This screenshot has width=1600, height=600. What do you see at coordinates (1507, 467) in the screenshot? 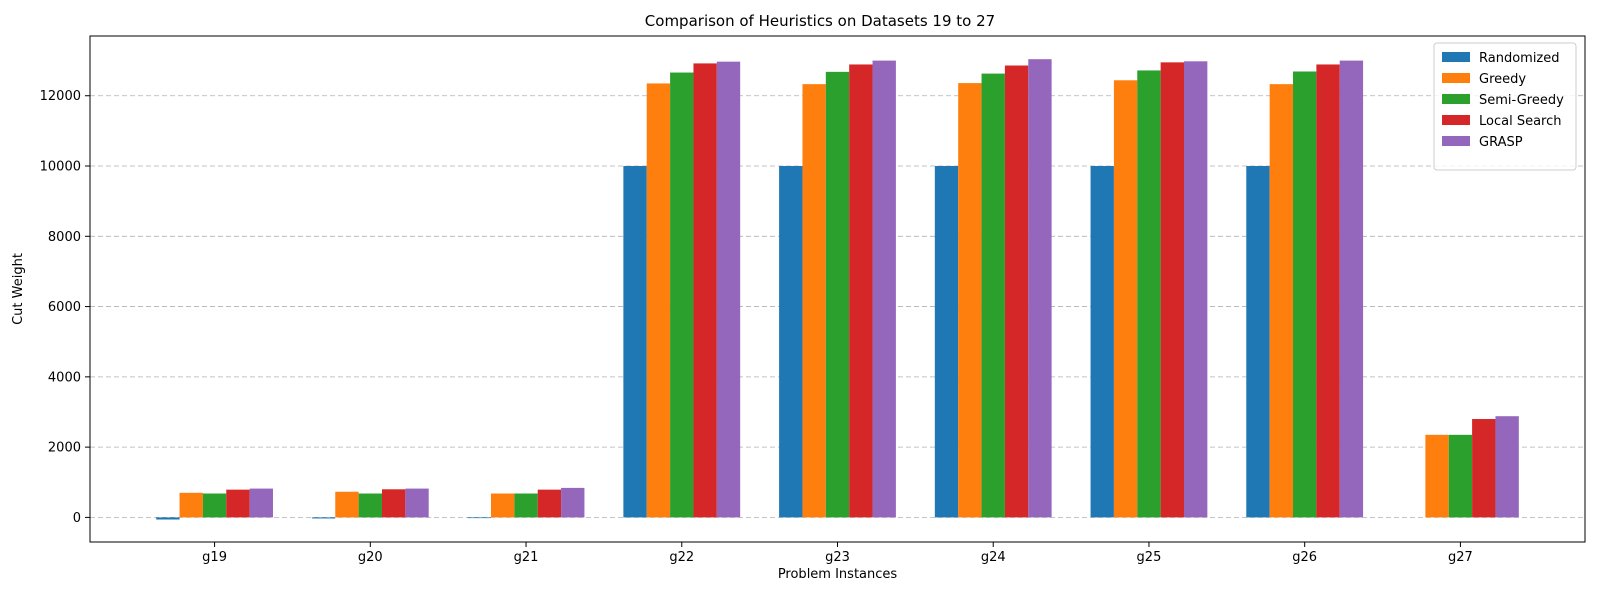
I see `bar-grasp-g27` at bounding box center [1507, 467].